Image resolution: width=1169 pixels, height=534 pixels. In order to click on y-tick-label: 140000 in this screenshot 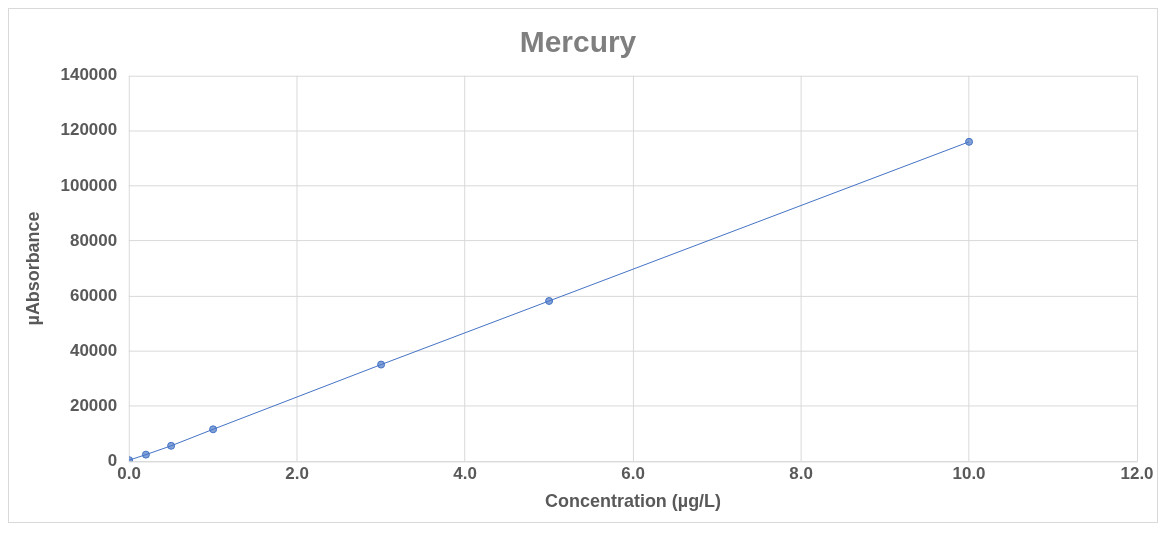, I will do `click(89, 75)`.